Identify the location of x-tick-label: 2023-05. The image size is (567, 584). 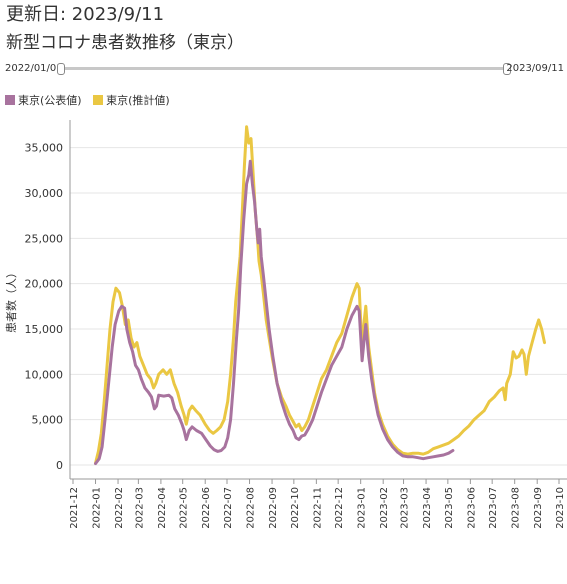
(449, 508).